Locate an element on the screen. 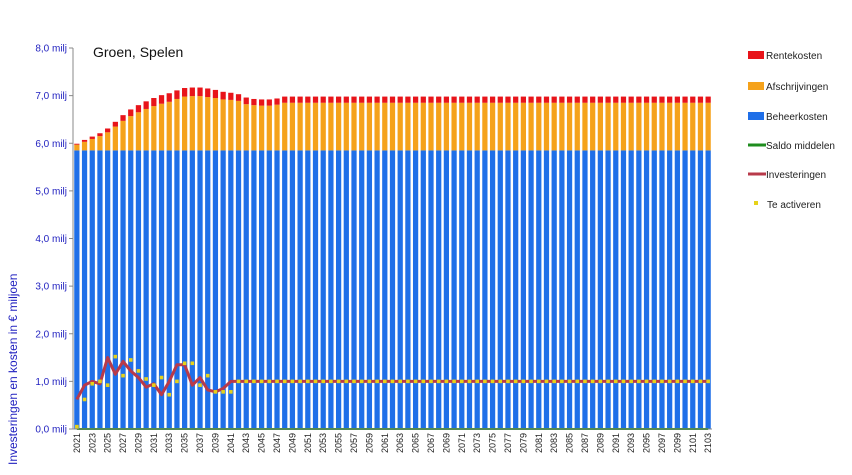 This screenshot has width=852, height=475. bar-rentekosten-2043 is located at coordinates (246, 101).